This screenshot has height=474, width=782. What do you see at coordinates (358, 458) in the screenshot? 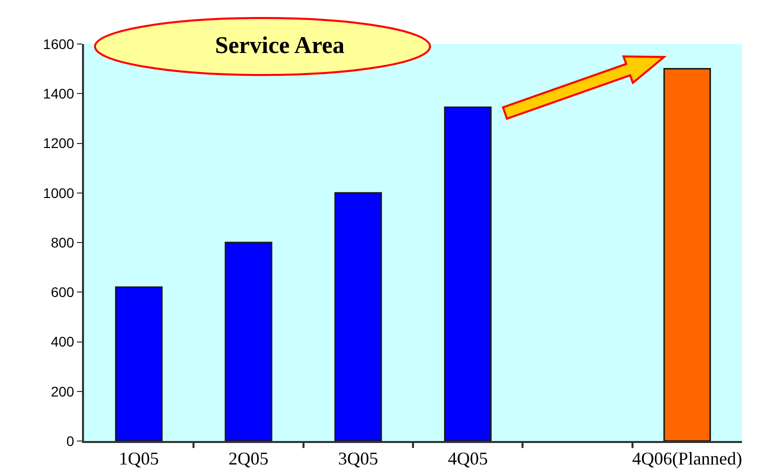
I see `x-tick-label: 3Q05` at bounding box center [358, 458].